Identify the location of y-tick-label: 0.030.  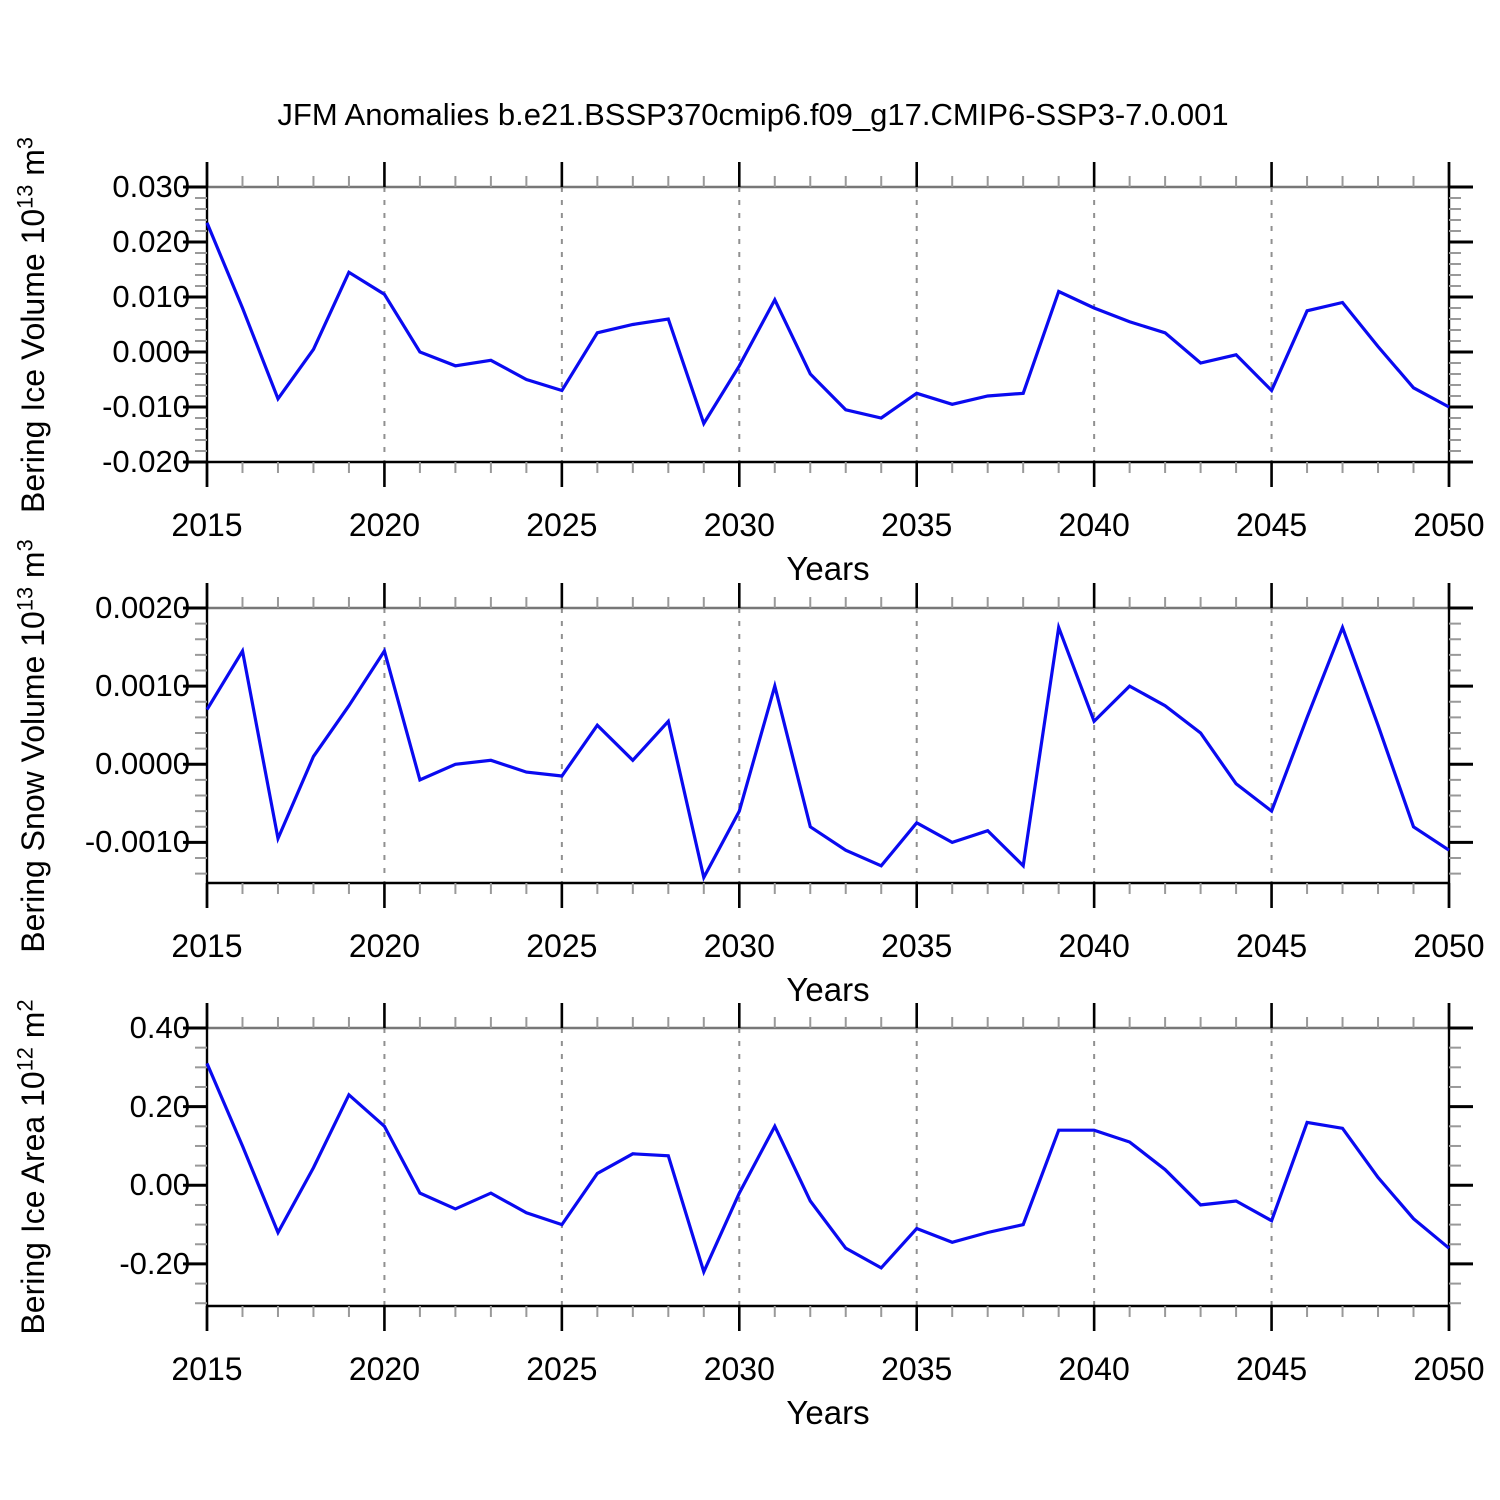
(151, 186).